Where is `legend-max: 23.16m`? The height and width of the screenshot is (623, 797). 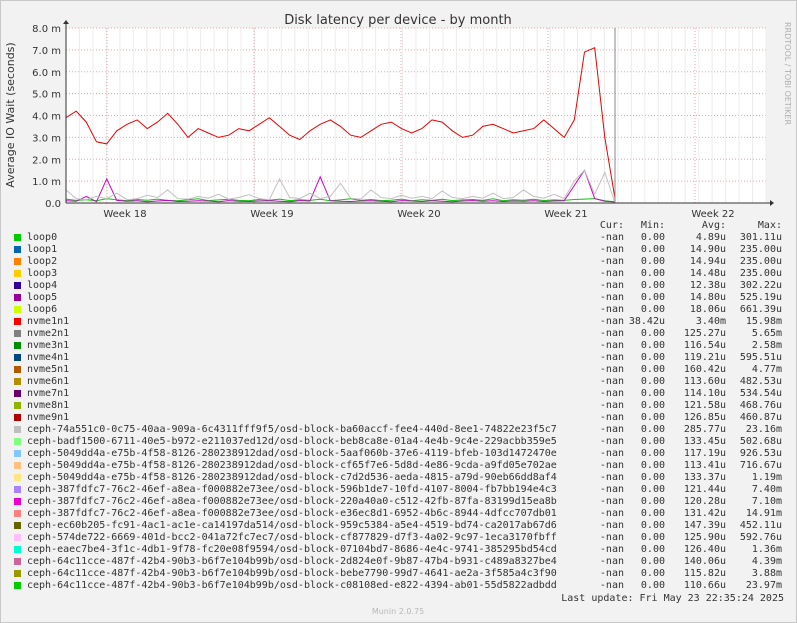
legend-max: 23.16m is located at coordinates (763, 429).